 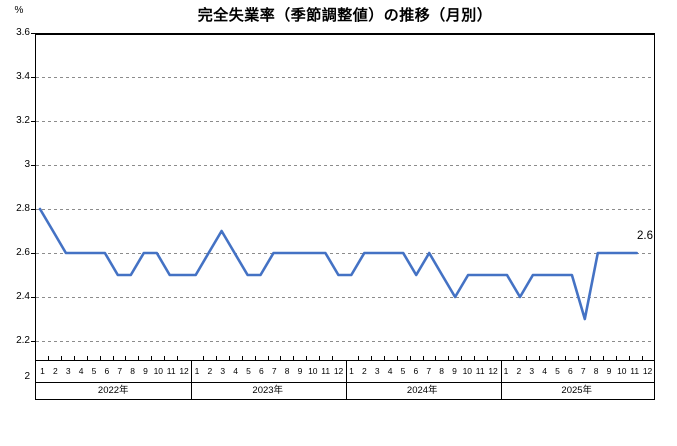 I want to click on y-axis-tick-label: 3.6, so click(x=23, y=32).